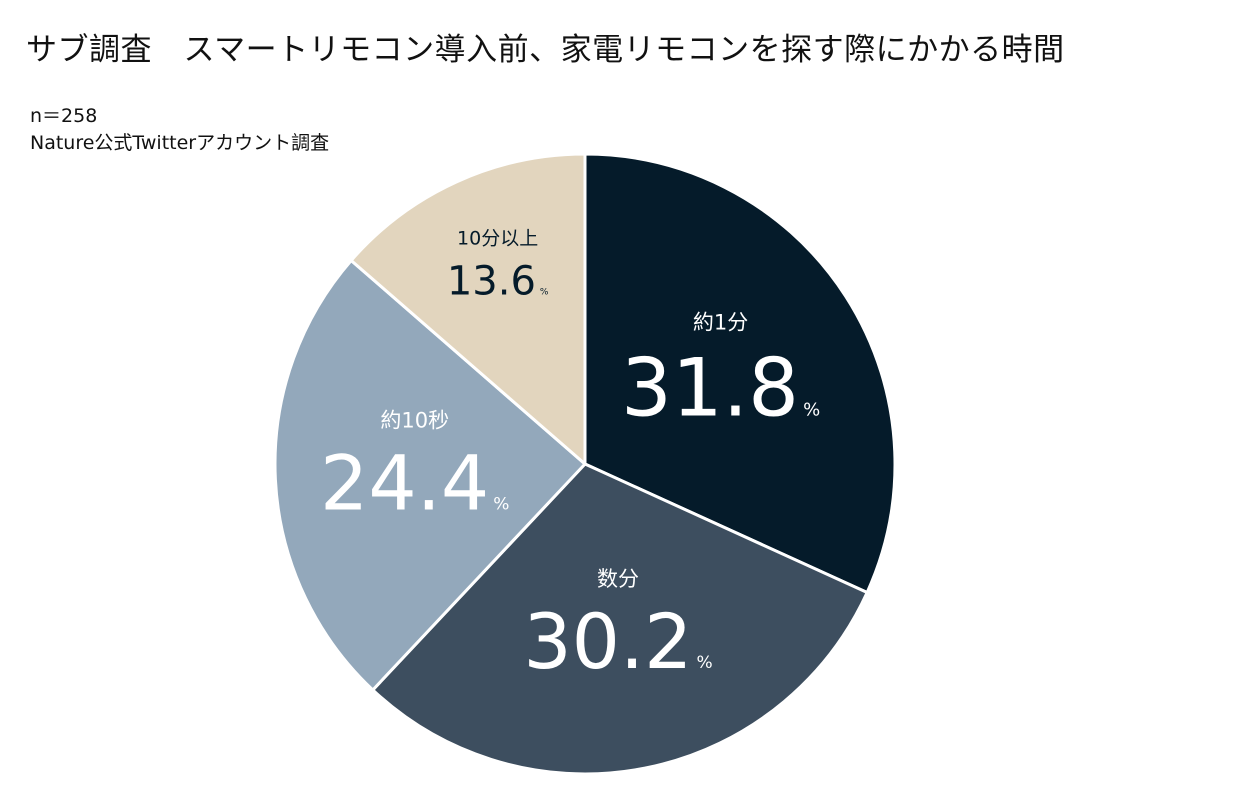  I want to click on slice-category-label: 数分, so click(618, 579).